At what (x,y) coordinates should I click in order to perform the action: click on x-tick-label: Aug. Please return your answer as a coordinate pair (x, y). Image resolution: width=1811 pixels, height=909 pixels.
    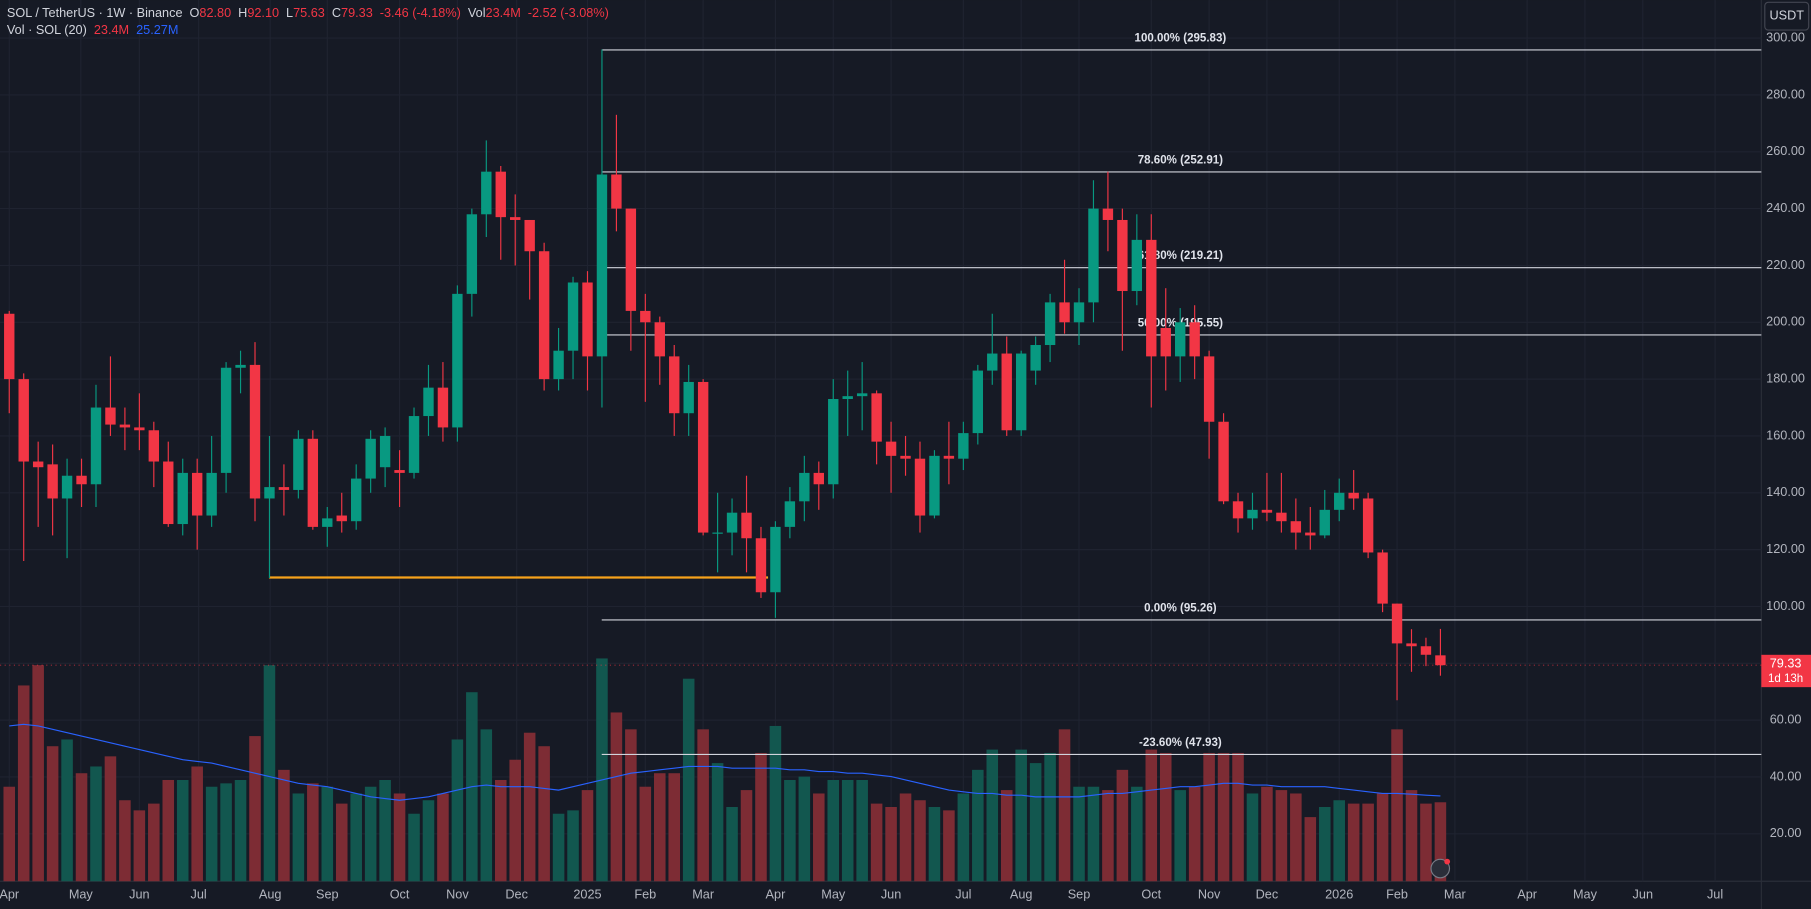
    Looking at the image, I should click on (1021, 894).